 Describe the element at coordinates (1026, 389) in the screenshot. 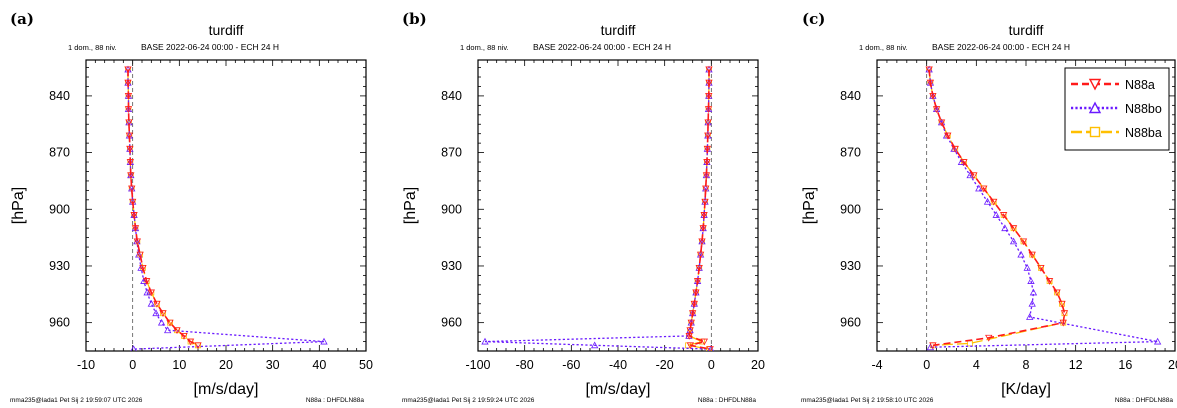

I see `x-axis-label: [K/day]` at that location.